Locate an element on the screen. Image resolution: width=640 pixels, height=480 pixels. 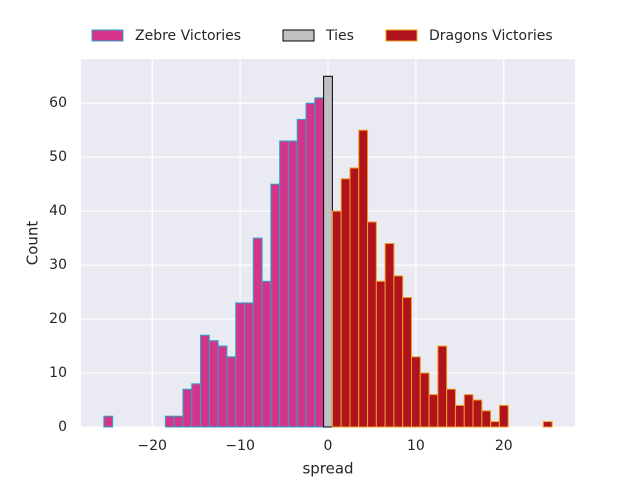
legend-label: Ties is located at coordinates (339, 36).